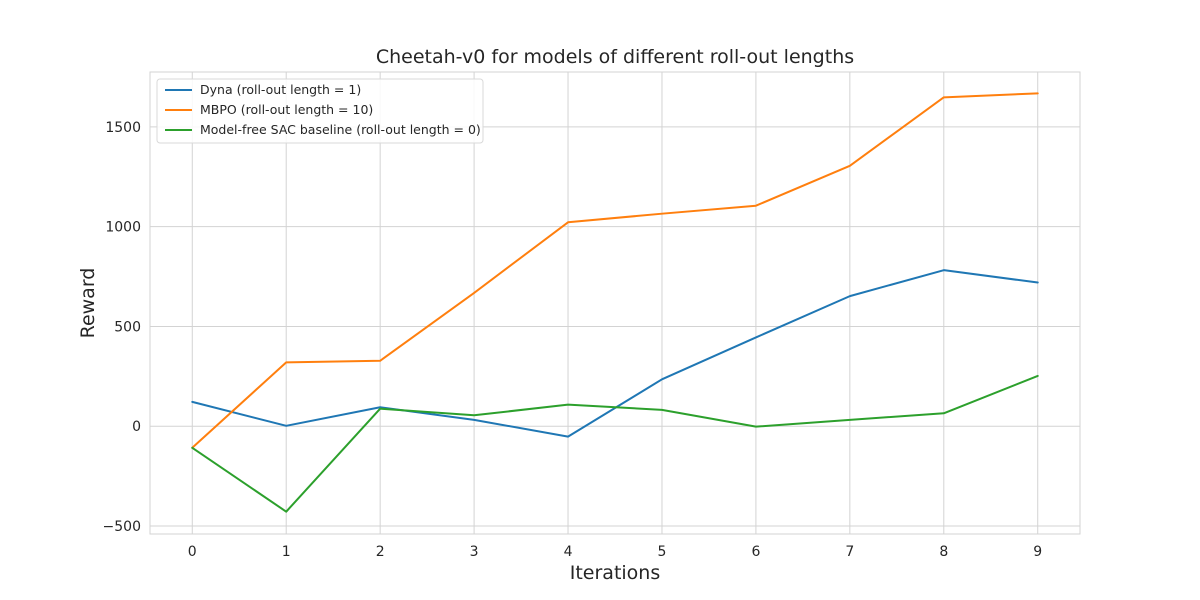 This screenshot has height=600, width=1200. What do you see at coordinates (380, 552) in the screenshot?
I see `x-tick-label: 2` at bounding box center [380, 552].